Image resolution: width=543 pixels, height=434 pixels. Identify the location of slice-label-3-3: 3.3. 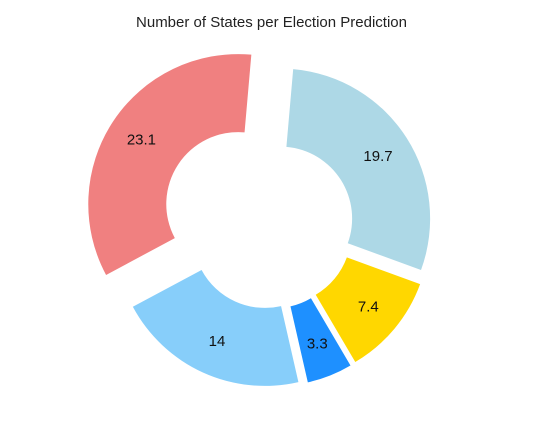
(317, 343).